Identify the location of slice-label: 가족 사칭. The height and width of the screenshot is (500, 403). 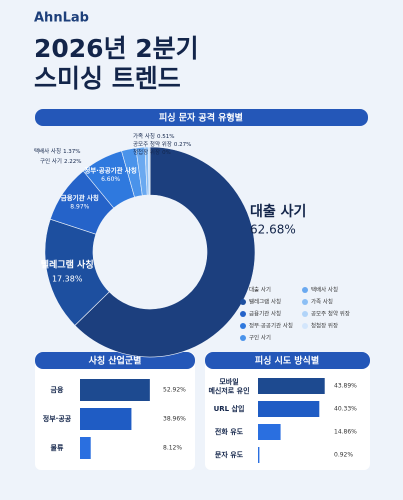
(144, 136).